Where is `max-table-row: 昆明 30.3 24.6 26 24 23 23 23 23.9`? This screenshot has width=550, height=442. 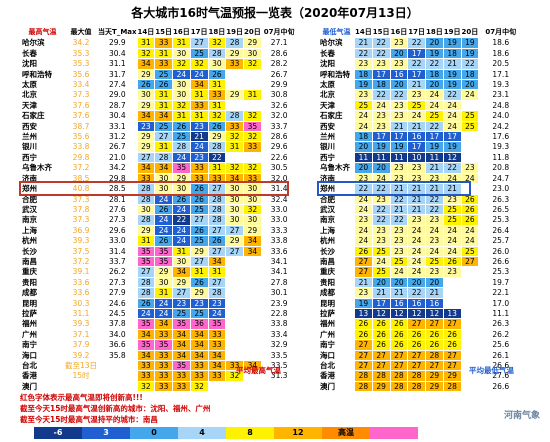
max-table-row: 昆明 30.3 24.6 26 24 23 23 23 23.9 is located at coordinates (158, 303).